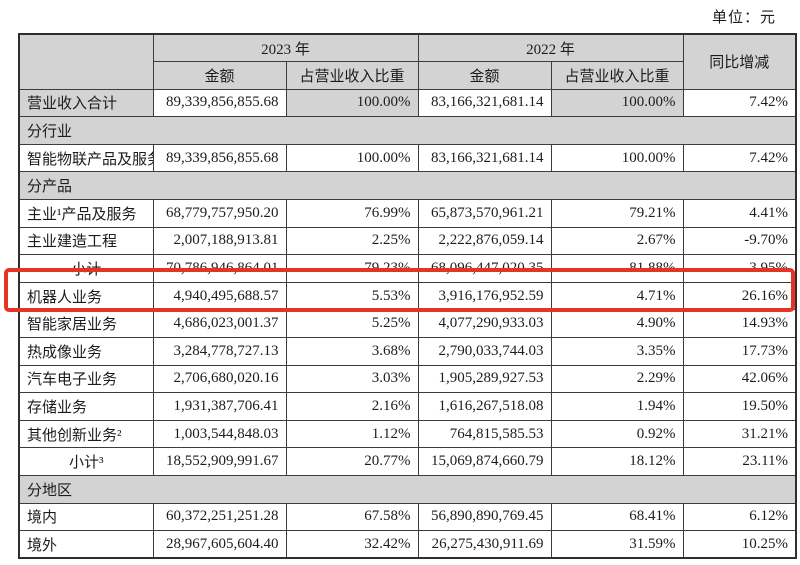  Describe the element at coordinates (484, 517) in the screenshot. I see `table-cell: 56,890,890,769.45` at that location.